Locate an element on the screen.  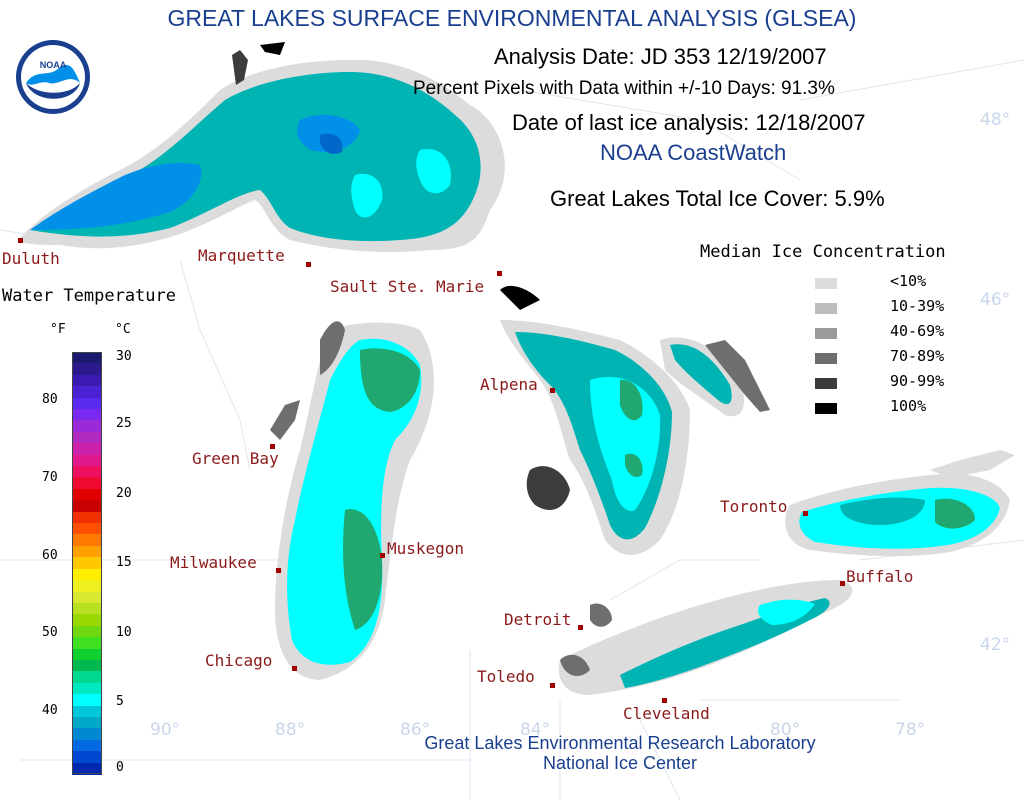
lake-st-clair is located at coordinates (601, 615).